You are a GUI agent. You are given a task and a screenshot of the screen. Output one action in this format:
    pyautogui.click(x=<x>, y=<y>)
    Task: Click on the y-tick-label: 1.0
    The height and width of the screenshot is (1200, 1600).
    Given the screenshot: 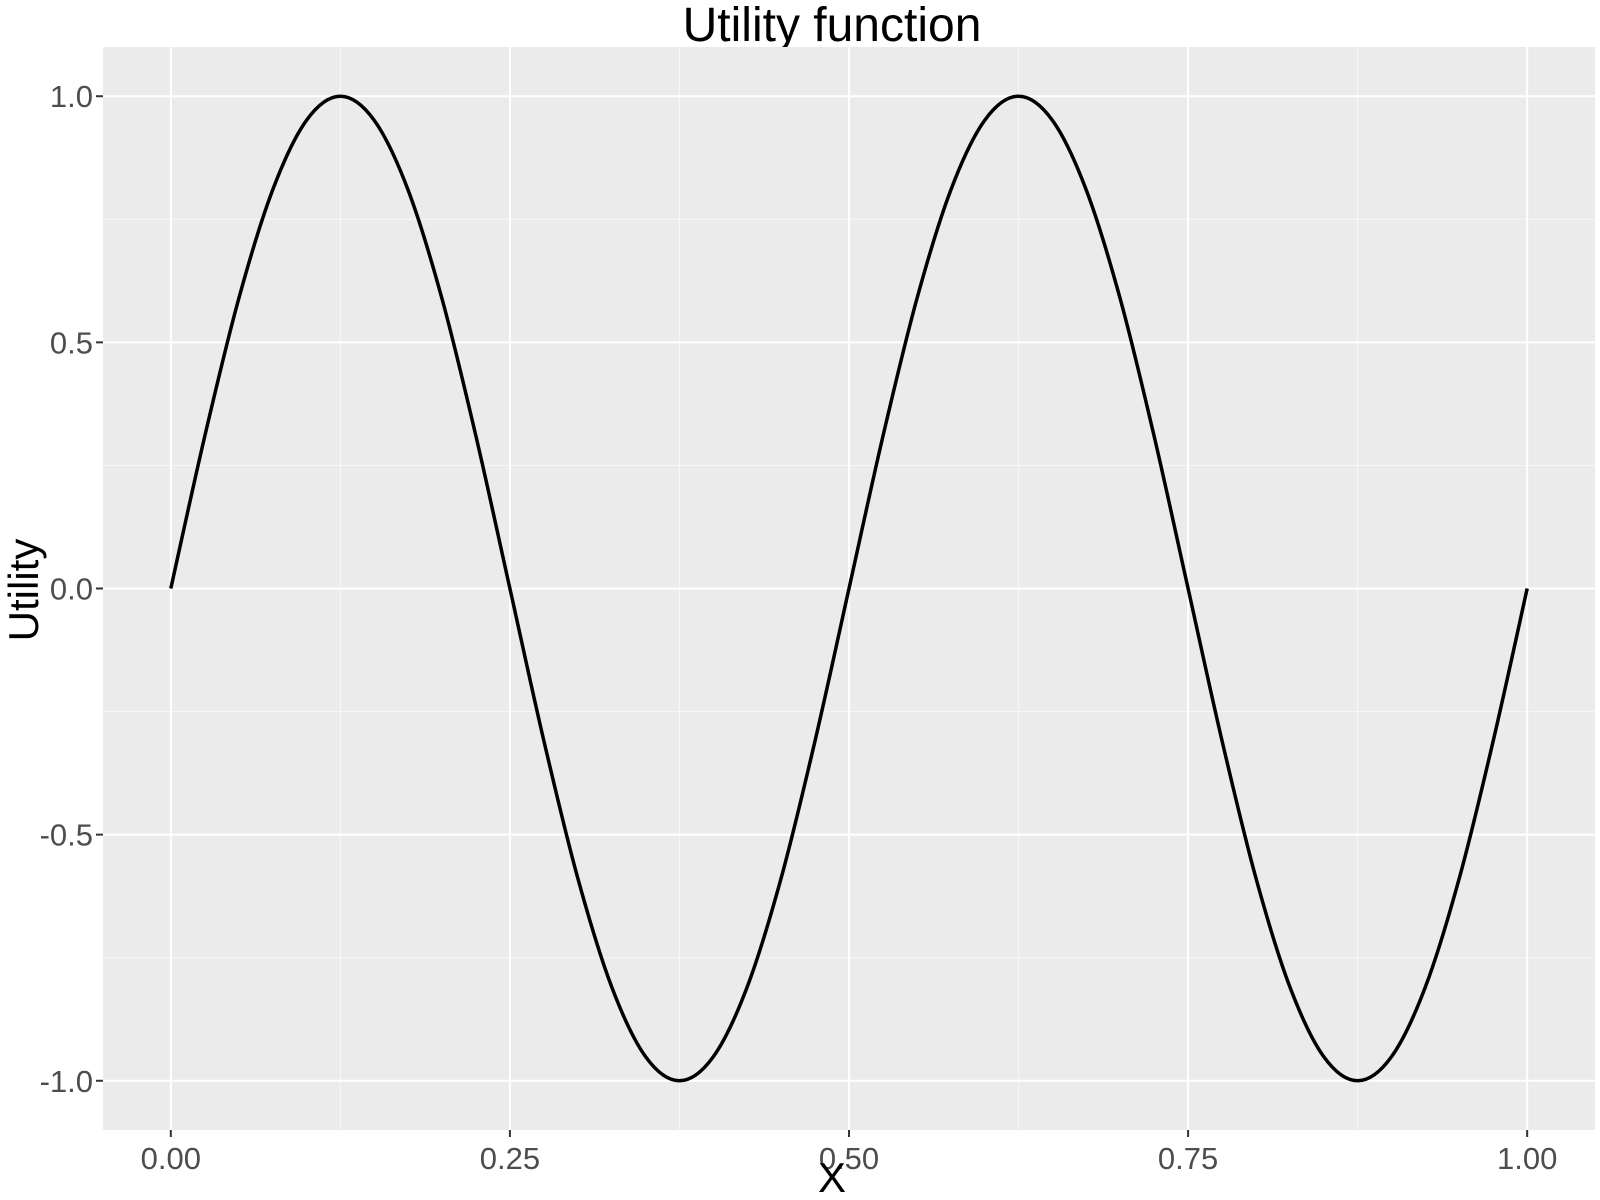 What is the action you would take?
    pyautogui.click(x=71, y=96)
    